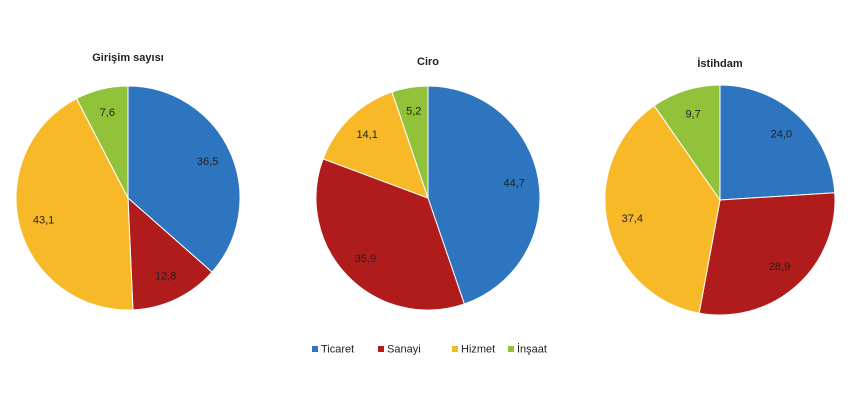 Image resolution: width=850 pixels, height=400 pixels. What do you see at coordinates (719, 63) in the screenshot?
I see `chart-title: İstihdam` at bounding box center [719, 63].